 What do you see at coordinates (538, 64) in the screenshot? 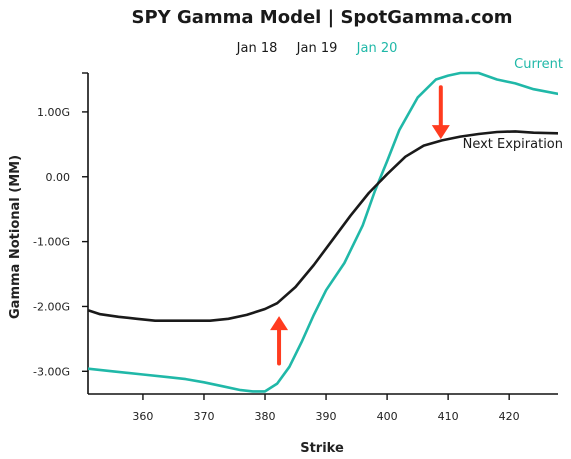
I see `series-label-current: Current` at bounding box center [538, 64].